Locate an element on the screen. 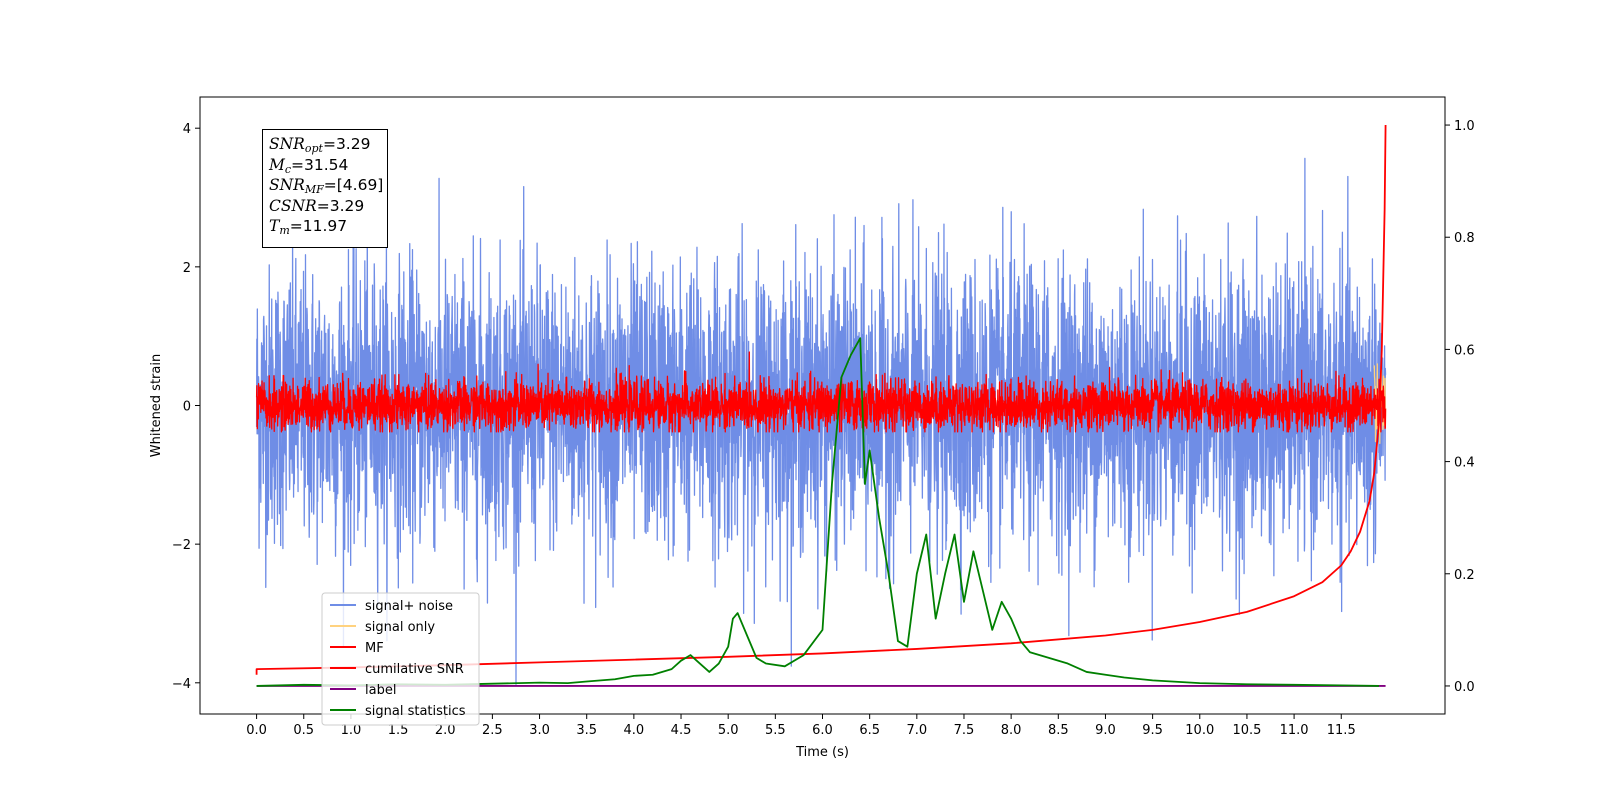 The width and height of the screenshot is (1600, 800). x-tick-label: 10.0 is located at coordinates (1199, 730).